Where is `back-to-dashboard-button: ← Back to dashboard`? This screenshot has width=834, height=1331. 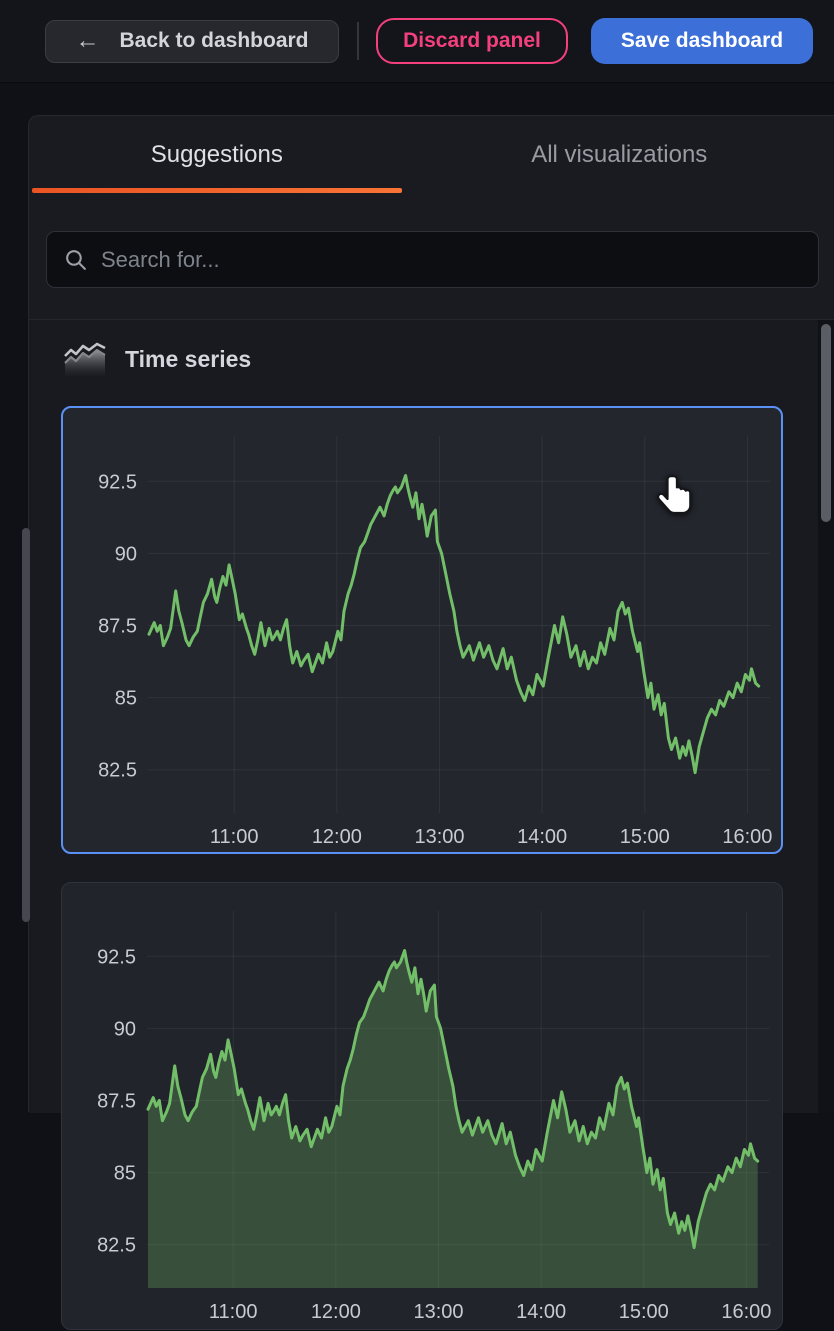
back-to-dashboard-button: ← Back to dashboard is located at coordinates (192, 41).